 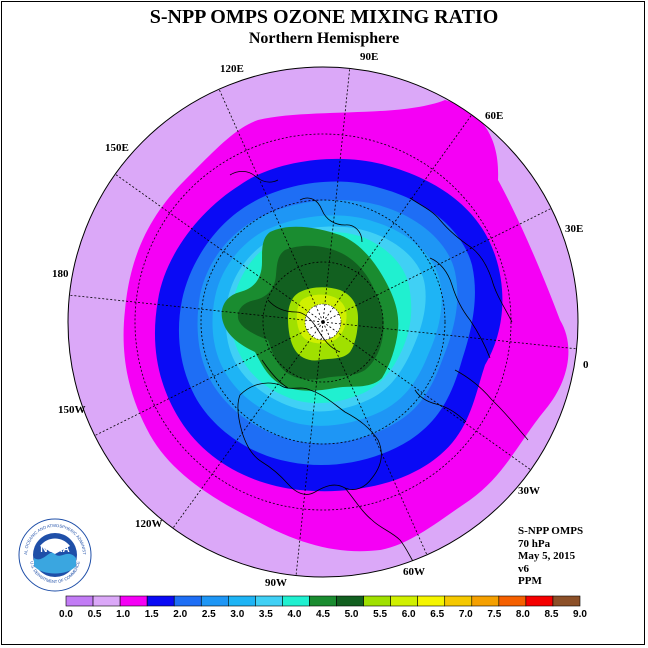 What do you see at coordinates (574, 229) in the screenshot?
I see `lon-label-30e: 30E` at bounding box center [574, 229].